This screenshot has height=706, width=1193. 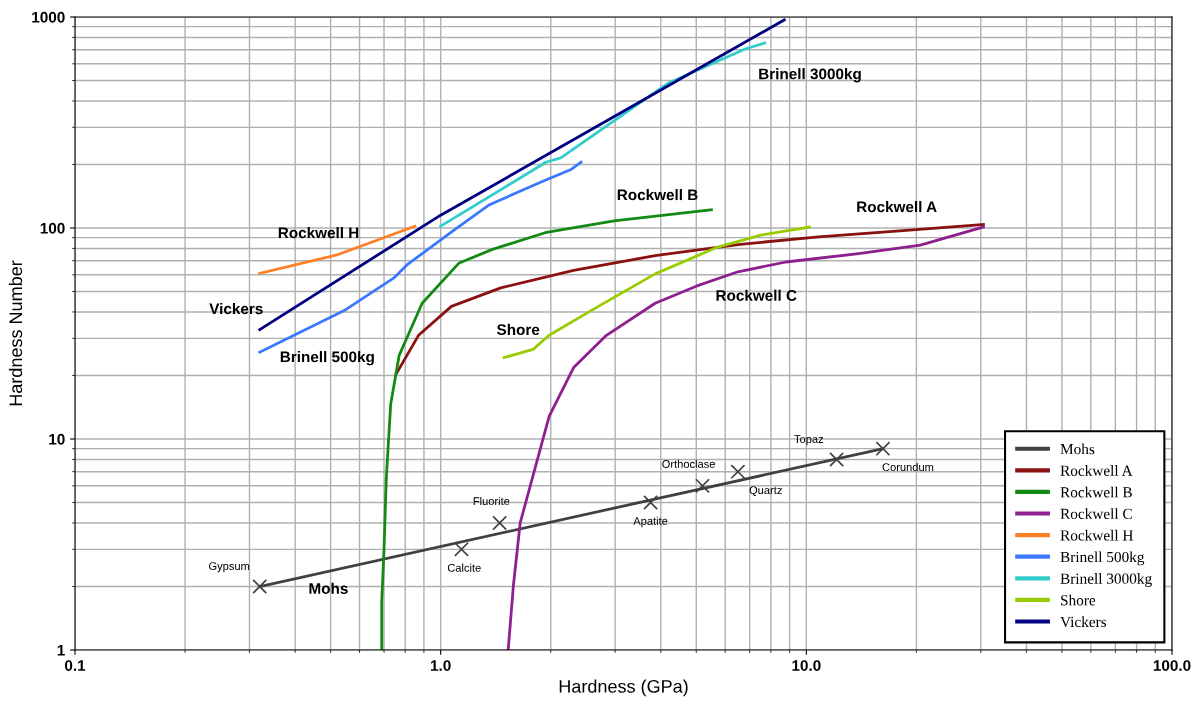 What do you see at coordinates (57, 439) in the screenshot?
I see `y-tick-label: 10` at bounding box center [57, 439].